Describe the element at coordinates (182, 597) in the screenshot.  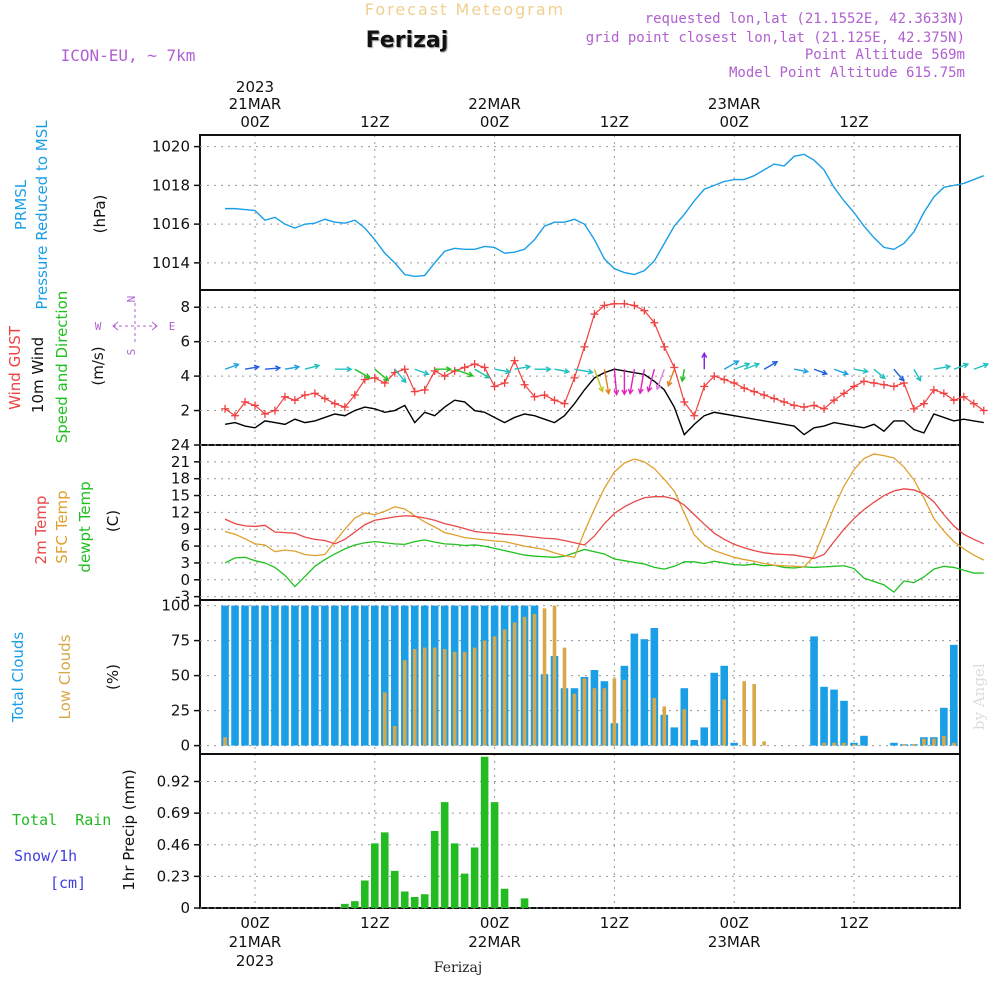
I see `y-tick-label: -3` at that location.